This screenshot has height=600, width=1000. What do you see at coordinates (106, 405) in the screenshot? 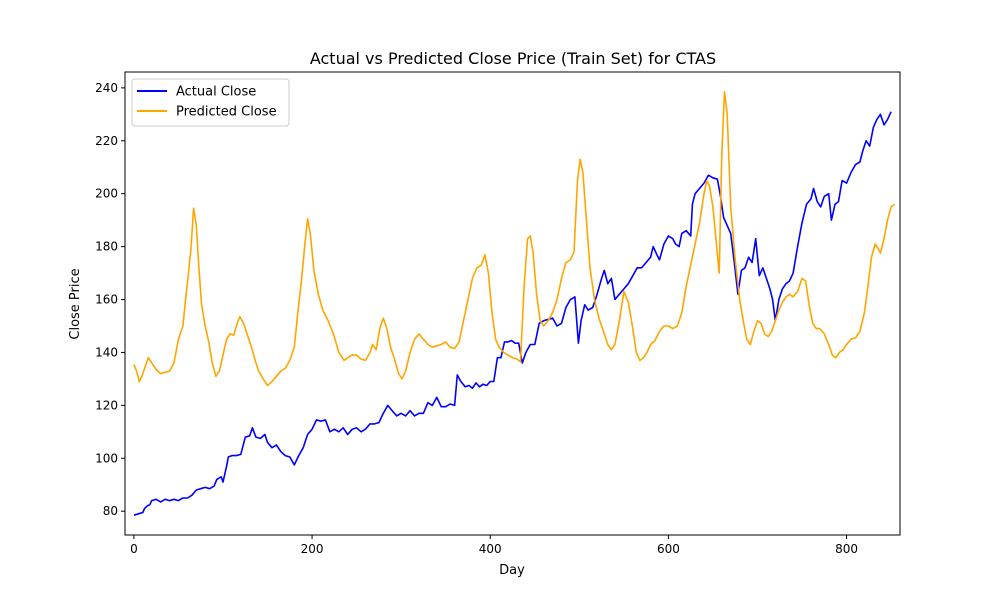
I see `y-tick-label: 120` at bounding box center [106, 405].